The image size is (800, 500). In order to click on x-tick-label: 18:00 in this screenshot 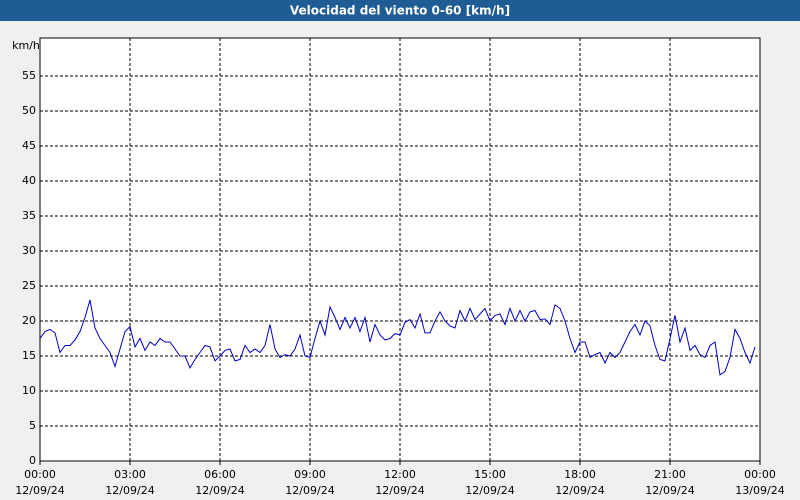, I will do `click(580, 474)`.